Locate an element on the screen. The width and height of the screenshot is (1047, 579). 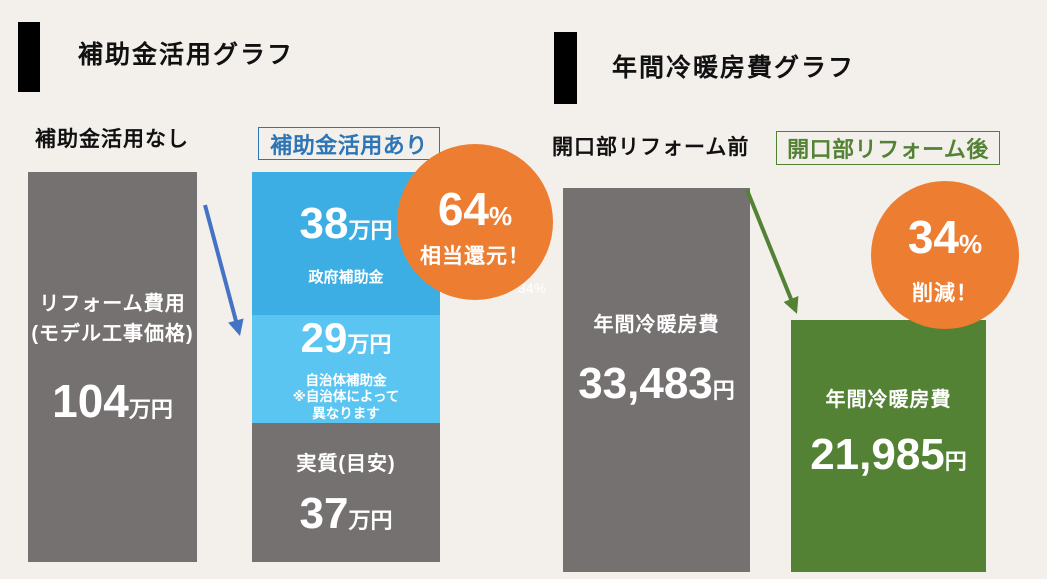
category-label-before: 開口部リフォーム前 is located at coordinates (651, 147).